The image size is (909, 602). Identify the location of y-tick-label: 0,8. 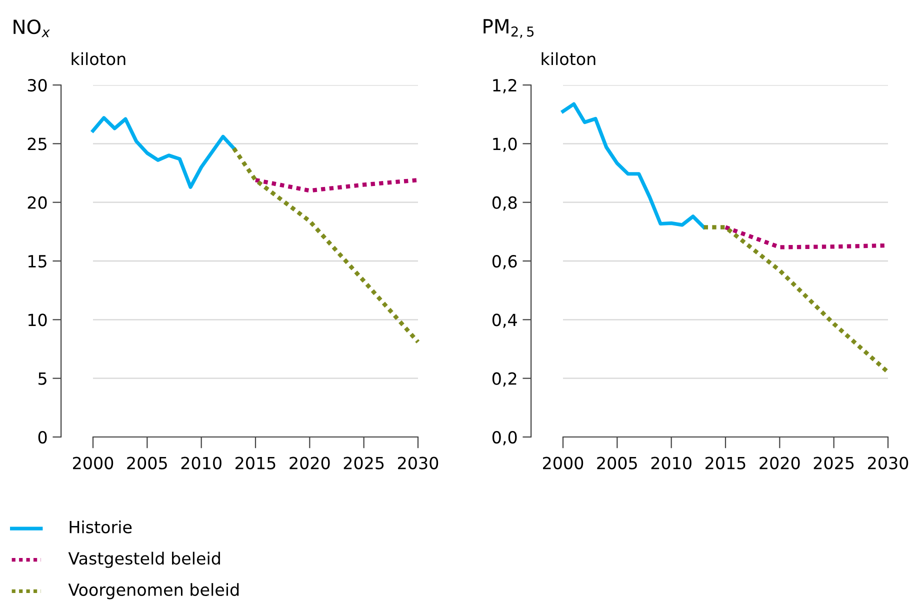
(504, 203).